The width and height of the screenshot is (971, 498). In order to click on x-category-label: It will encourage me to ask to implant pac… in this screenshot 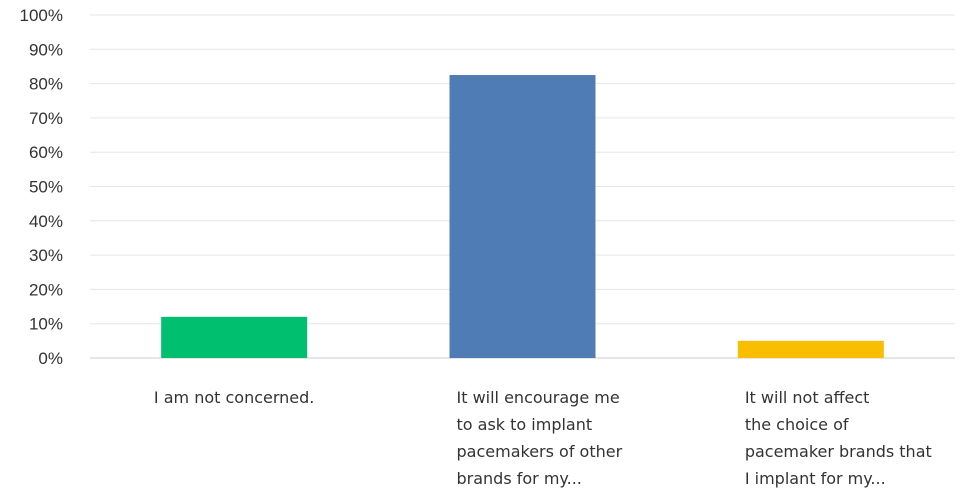, I will do `click(540, 438)`.